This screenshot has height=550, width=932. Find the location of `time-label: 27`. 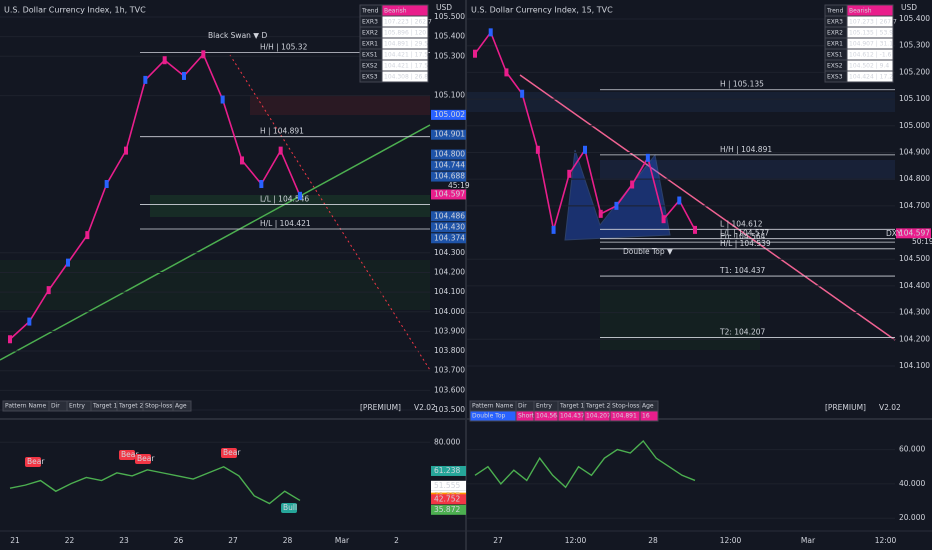

time-label: 27 is located at coordinates (498, 540).